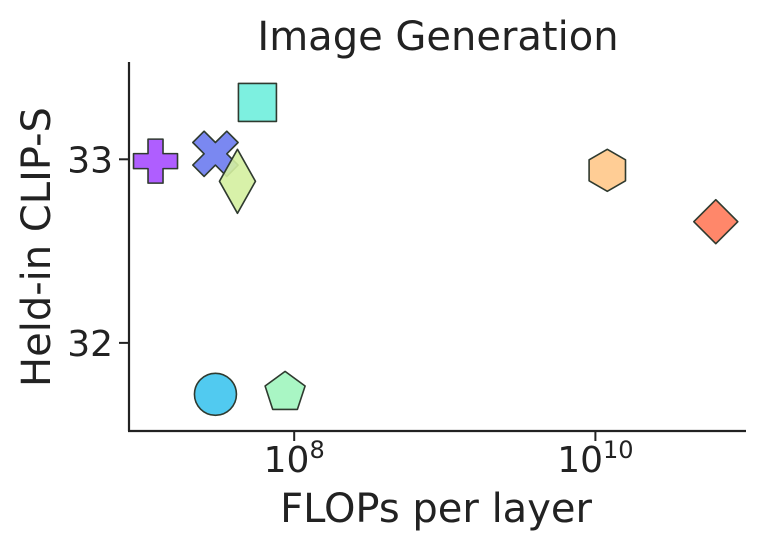  I want to click on y-tick-label: 33, so click(90, 160).